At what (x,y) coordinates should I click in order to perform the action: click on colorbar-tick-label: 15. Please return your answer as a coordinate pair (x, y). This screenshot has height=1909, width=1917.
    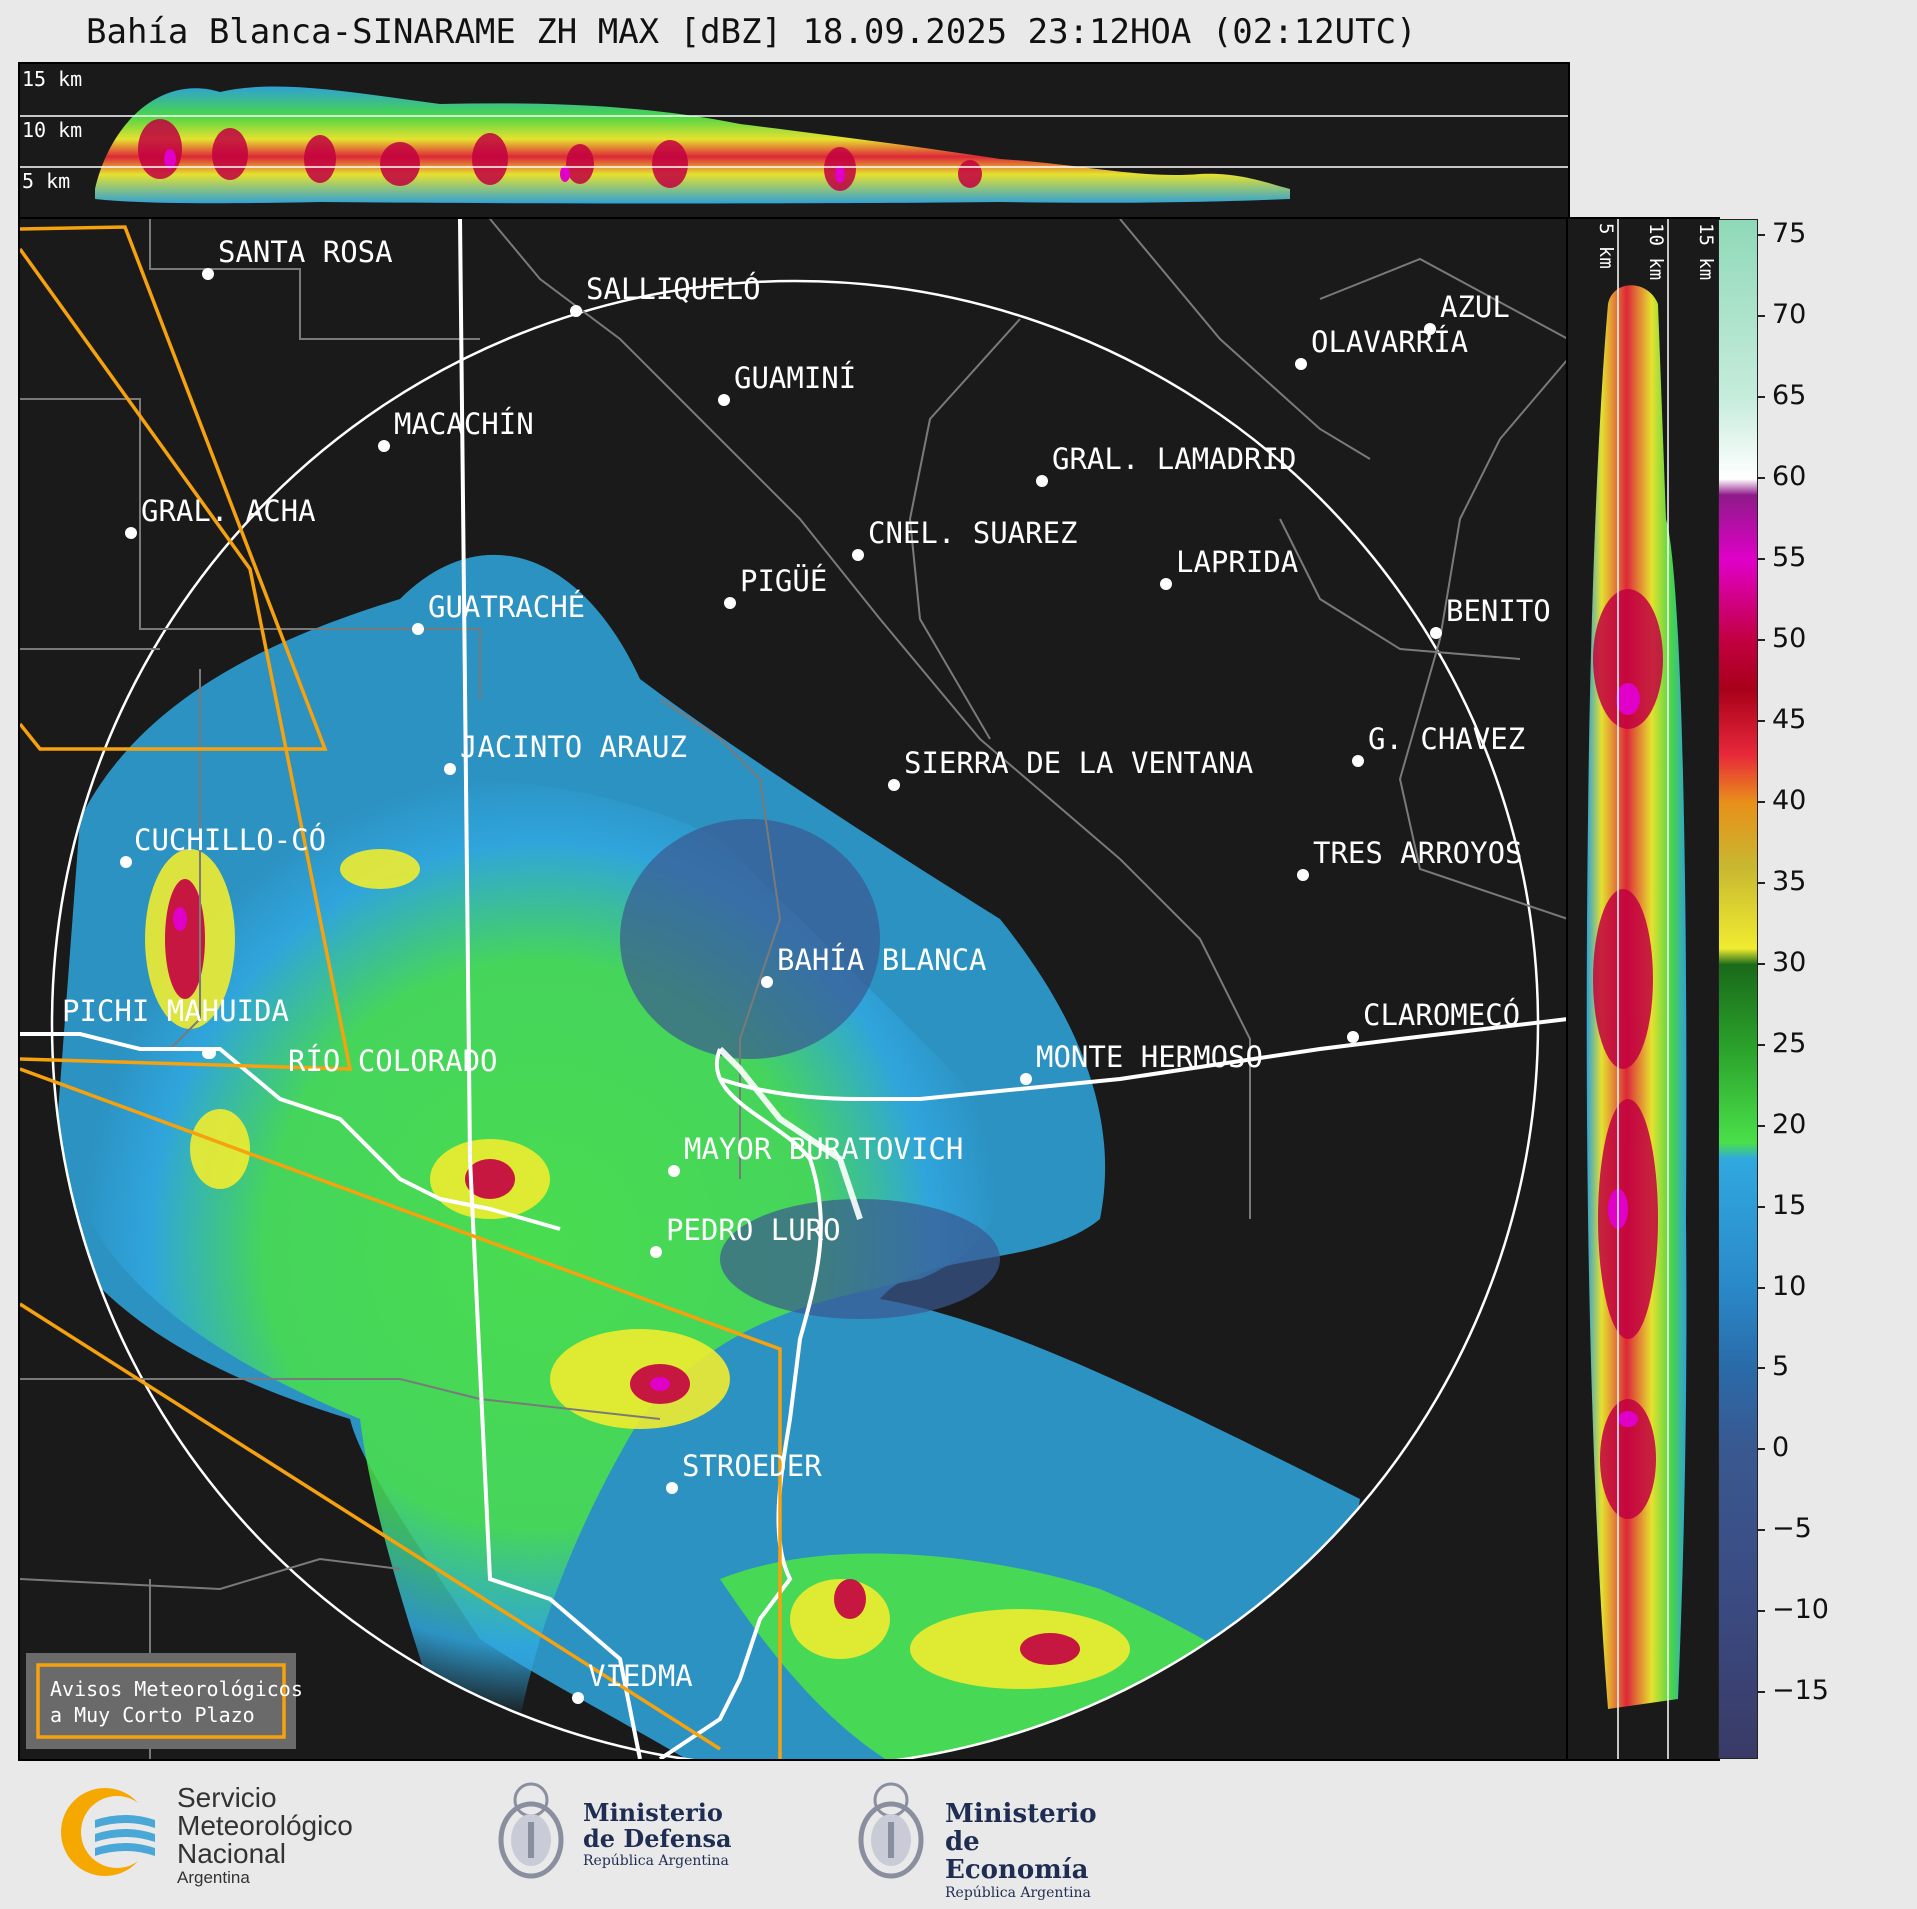
    Looking at the image, I should click on (1789, 1205).